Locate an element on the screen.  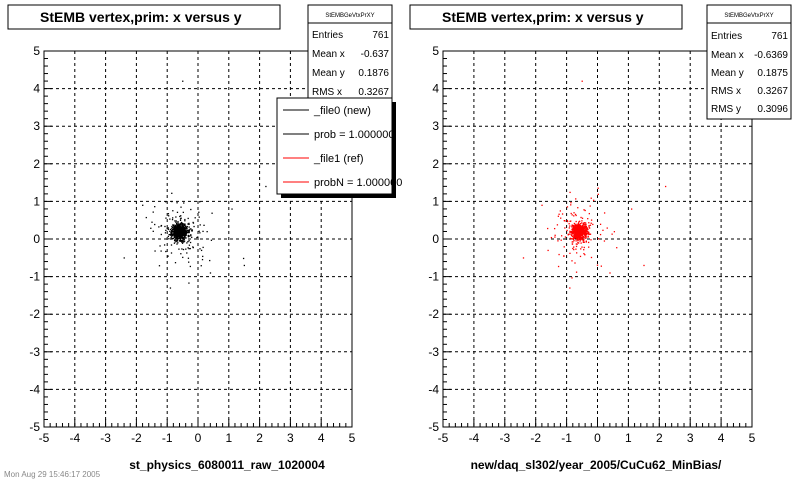
x-tick-label: 0 is located at coordinates (597, 438).